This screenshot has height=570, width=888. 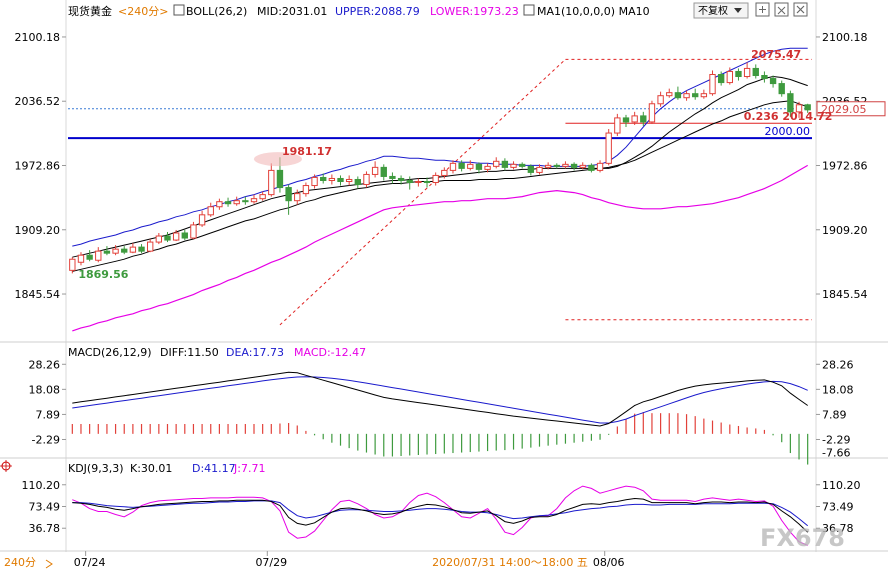 What do you see at coordinates (838, 528) in the screenshot?
I see `kdj-axis-tick-label-right: 36.78` at bounding box center [838, 528].